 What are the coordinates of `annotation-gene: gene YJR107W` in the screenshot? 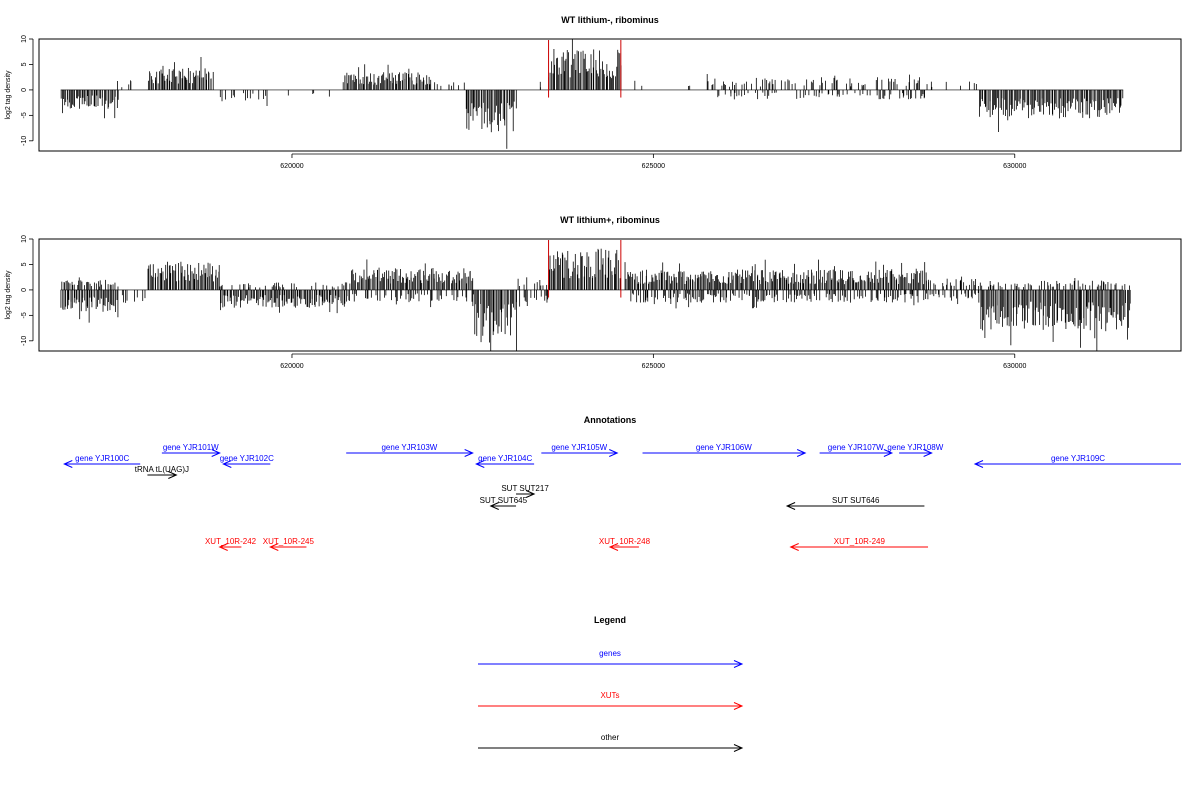 It's located at (856, 450).